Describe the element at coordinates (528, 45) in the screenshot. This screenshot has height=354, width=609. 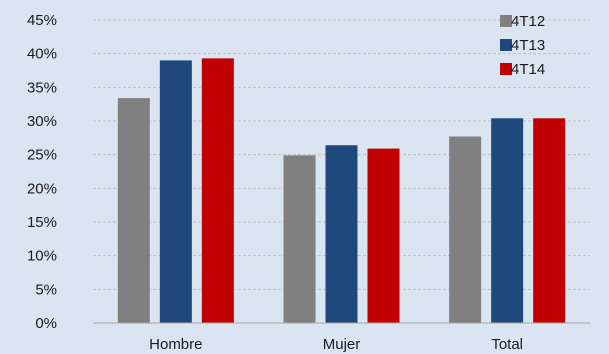
I see `legend-label: 4T13` at that location.